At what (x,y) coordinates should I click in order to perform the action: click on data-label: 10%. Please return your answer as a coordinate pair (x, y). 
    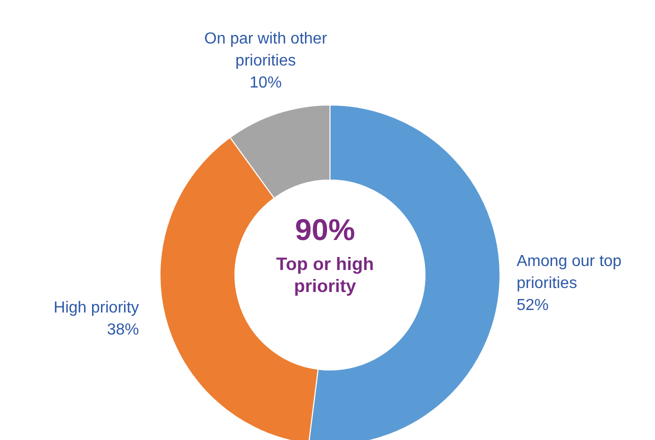
    Looking at the image, I should click on (266, 83).